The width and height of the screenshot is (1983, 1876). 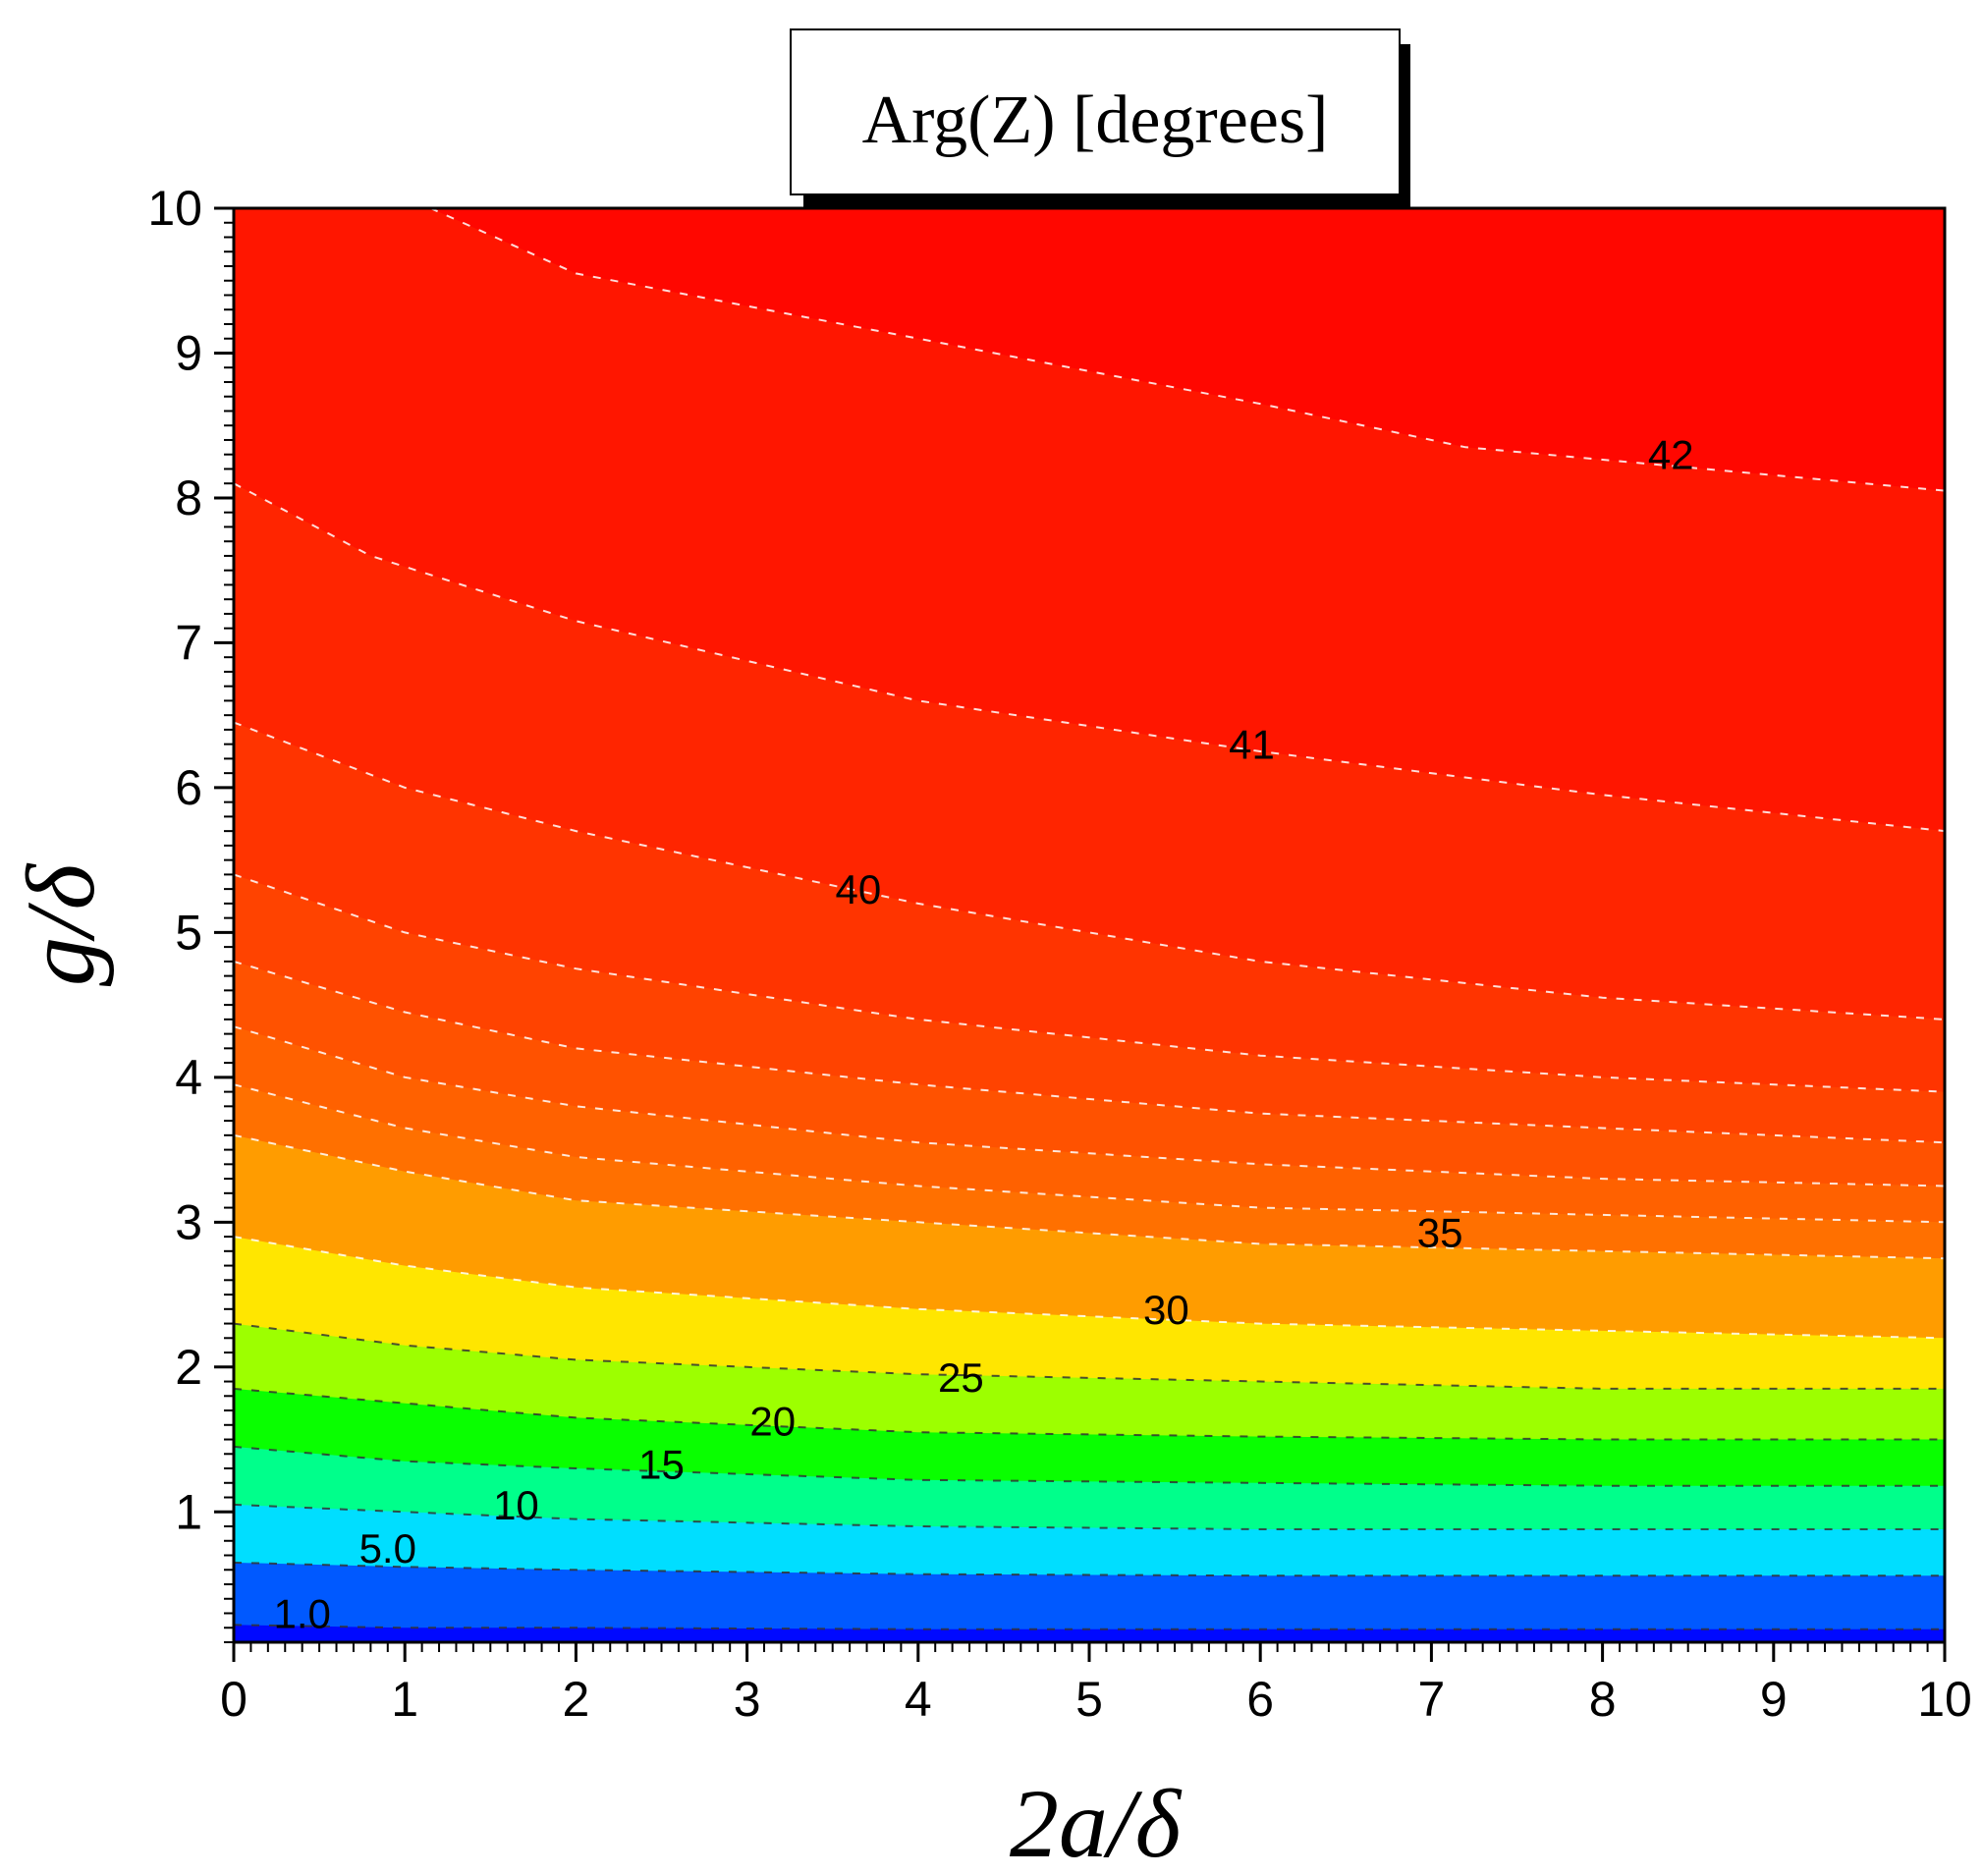 What do you see at coordinates (1603, 1699) in the screenshot?
I see `x-tick-label: 8` at bounding box center [1603, 1699].